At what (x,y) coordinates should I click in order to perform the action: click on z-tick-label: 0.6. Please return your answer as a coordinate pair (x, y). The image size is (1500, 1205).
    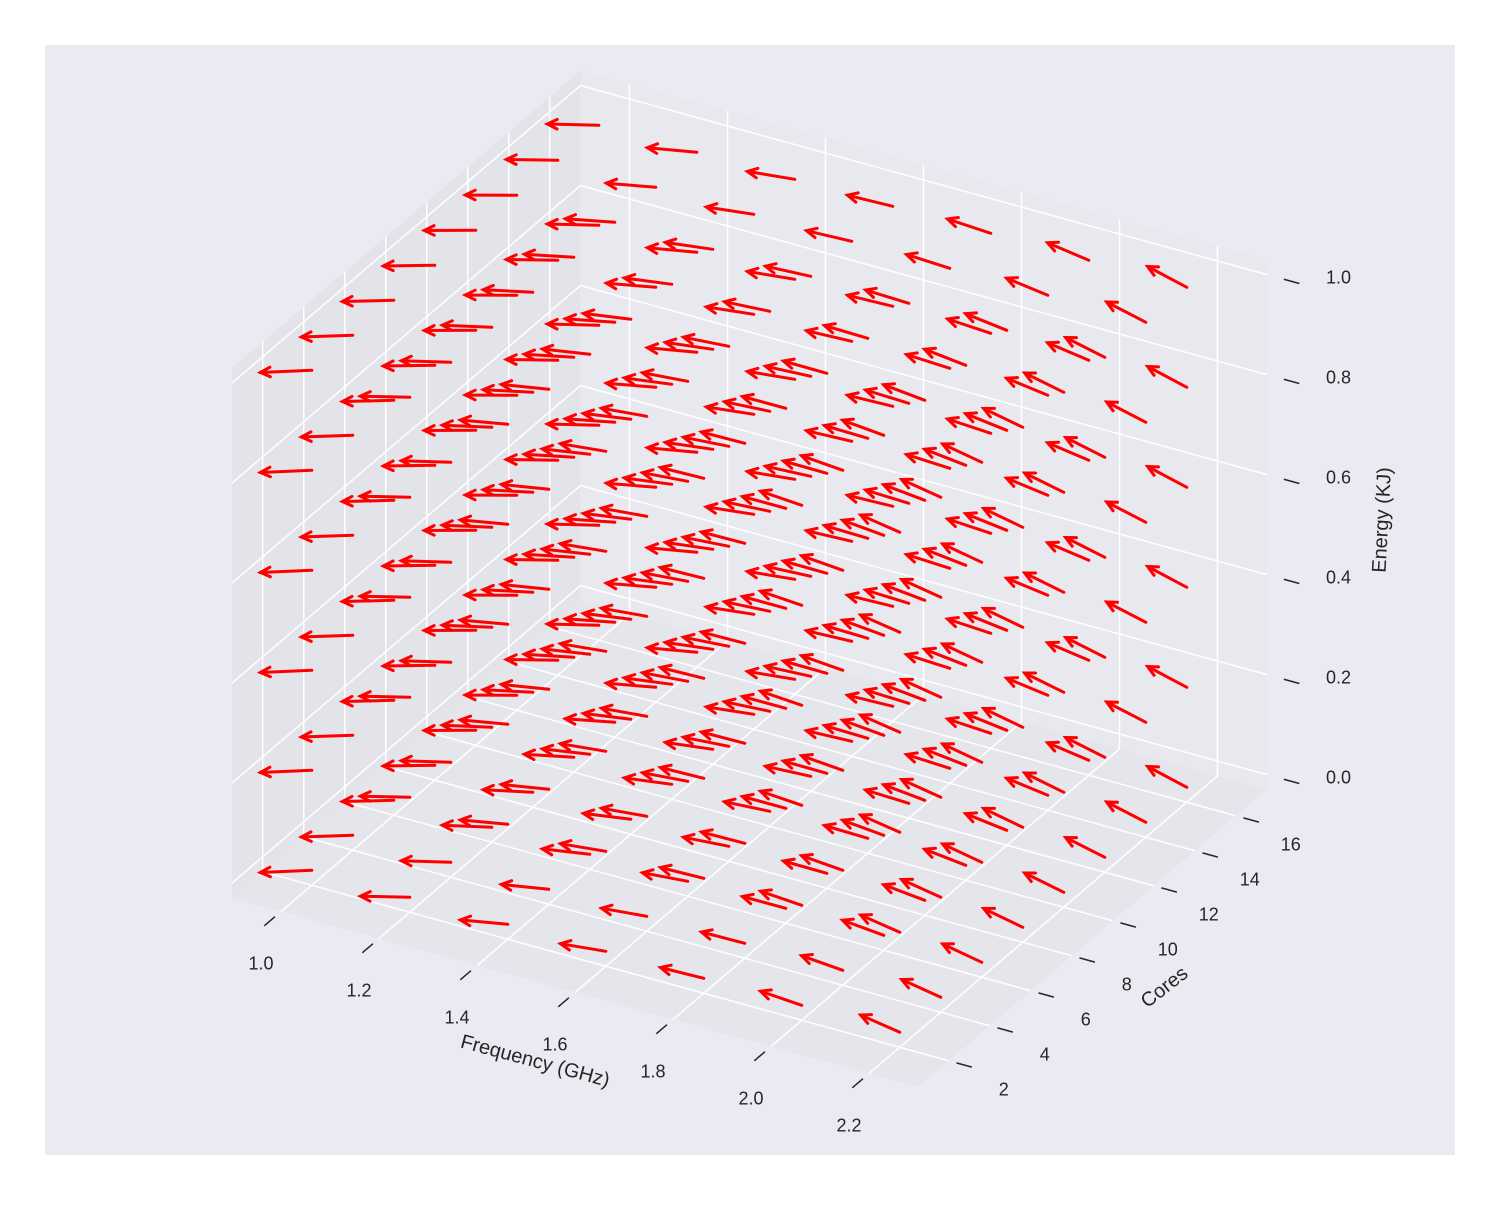
    Looking at the image, I should click on (1338, 477).